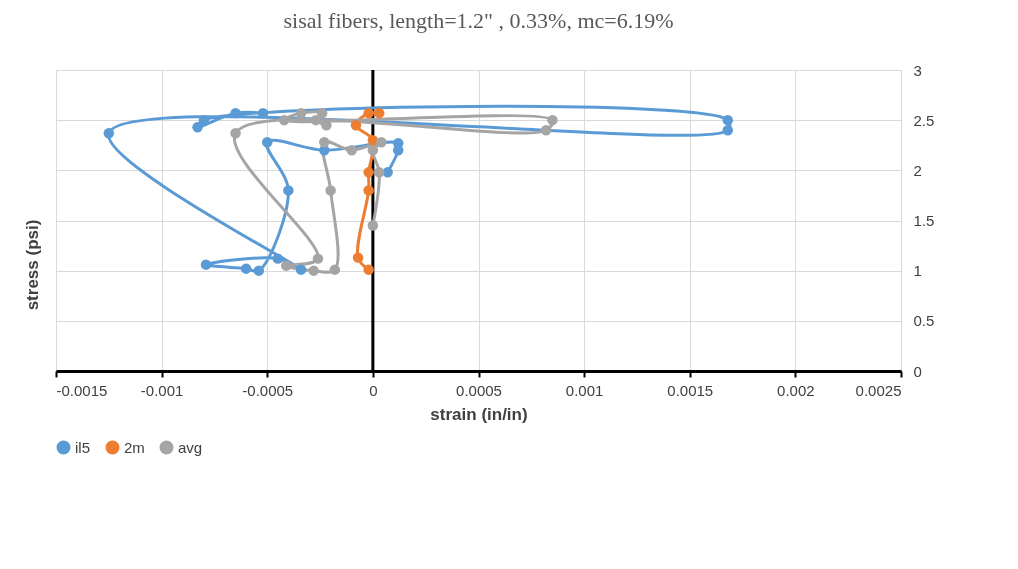 The height and width of the screenshot is (569, 1018). Describe the element at coordinates (917, 371) in the screenshot. I see `y-tick-label: 0` at that location.